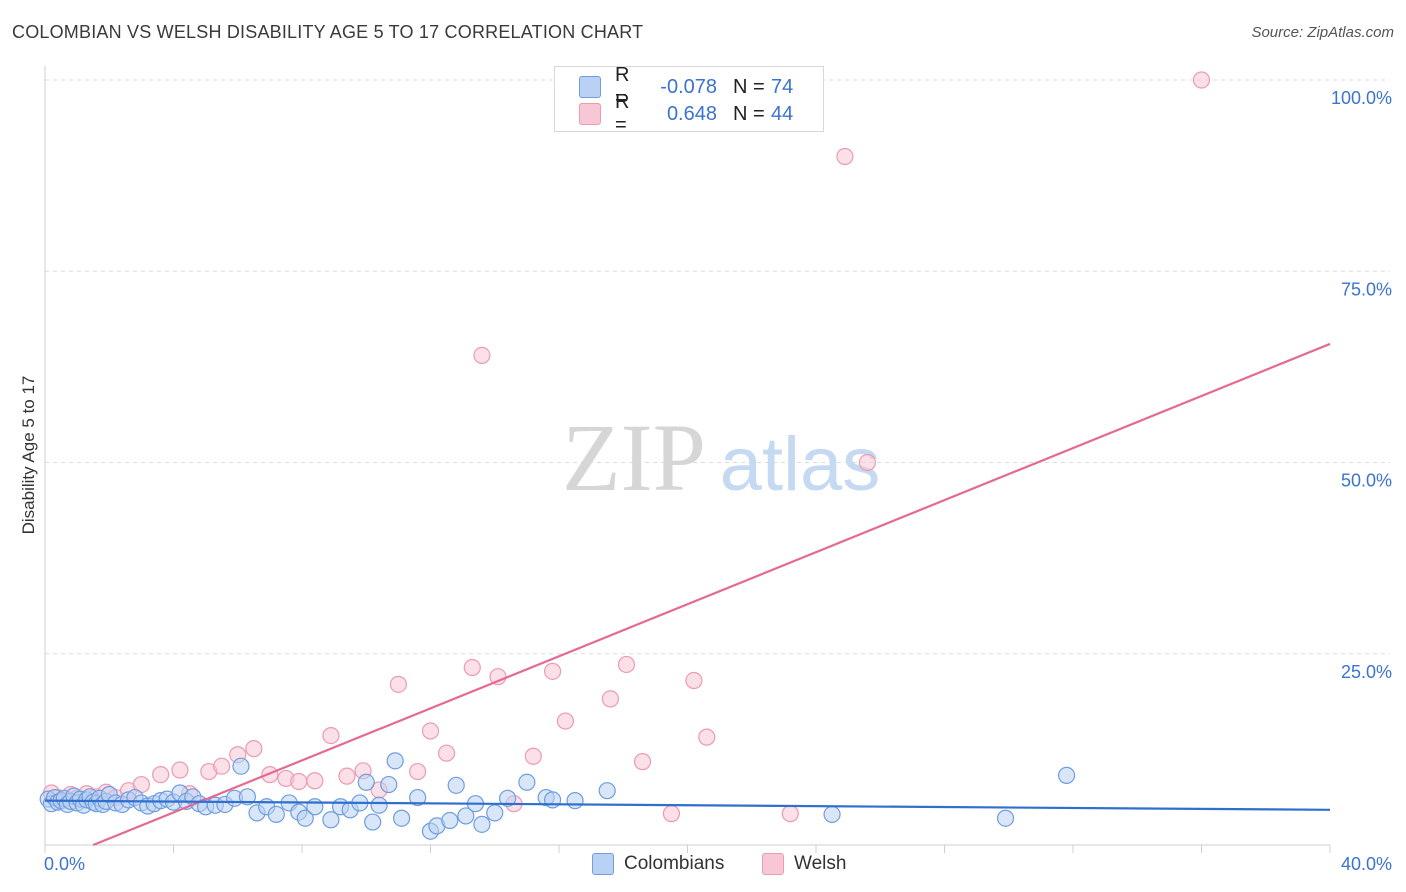 The image size is (1406, 892). What do you see at coordinates (590, 114) in the screenshot?
I see `welsh-swatch` at bounding box center [590, 114].